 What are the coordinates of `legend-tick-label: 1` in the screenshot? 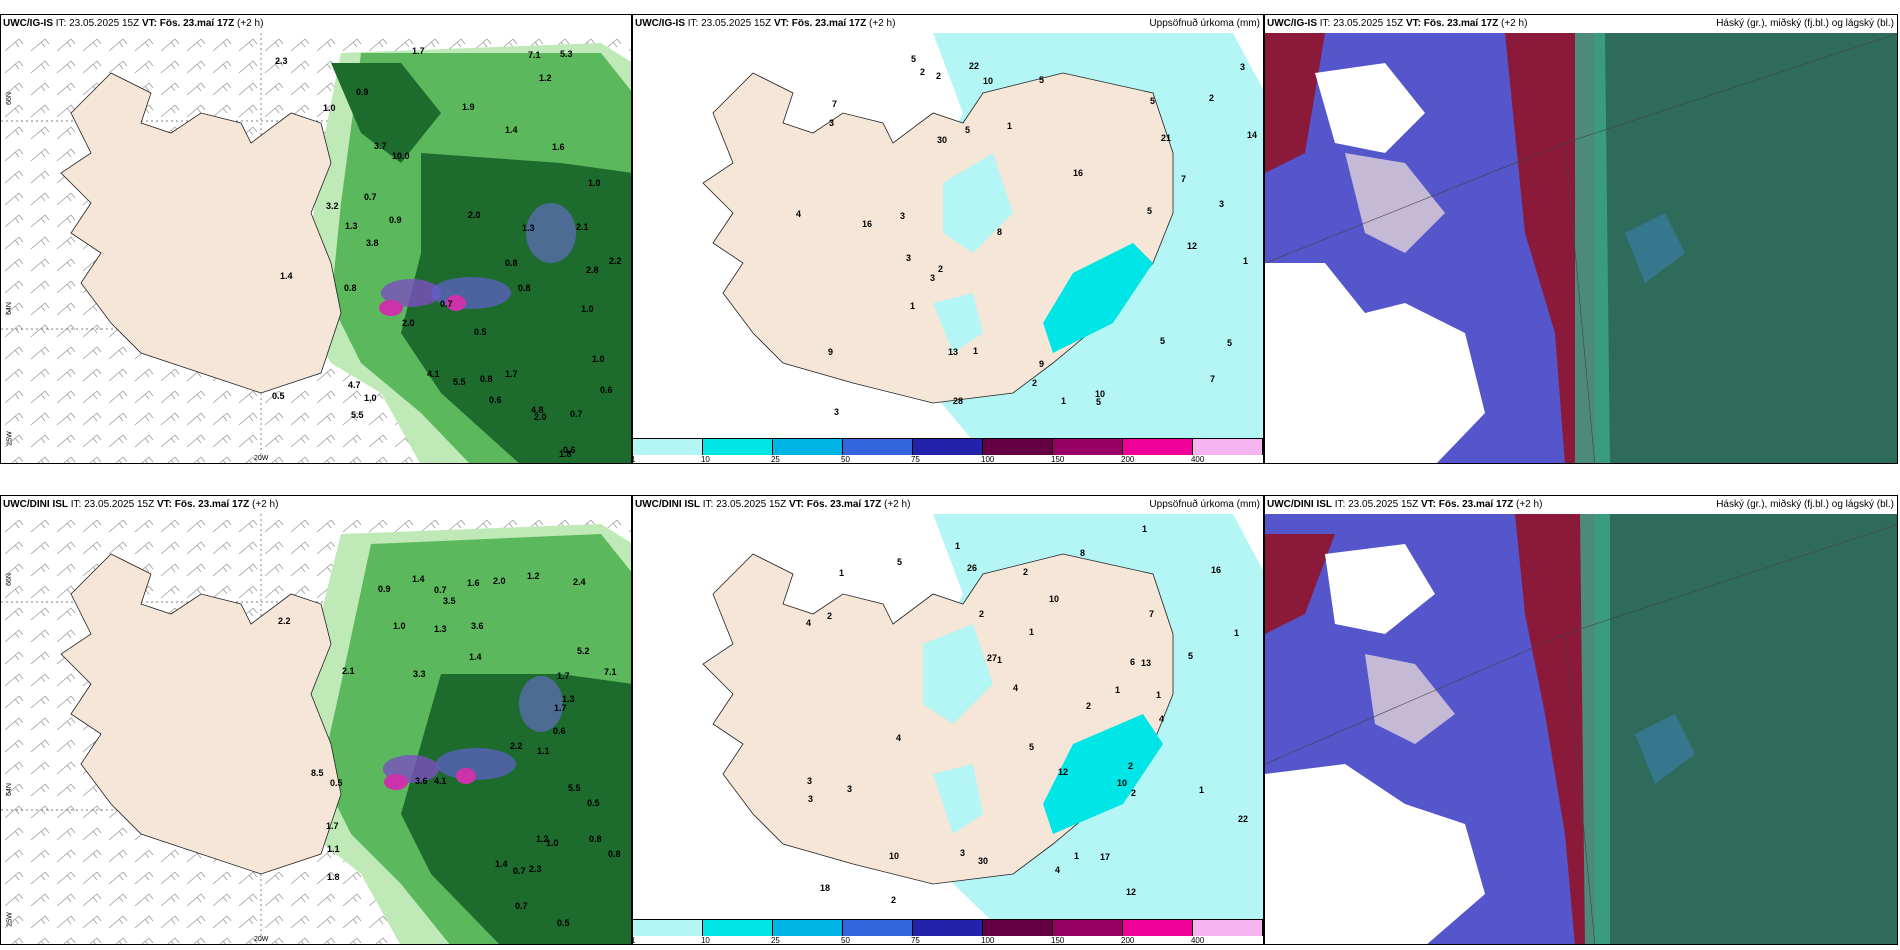 It's located at (634, 940).